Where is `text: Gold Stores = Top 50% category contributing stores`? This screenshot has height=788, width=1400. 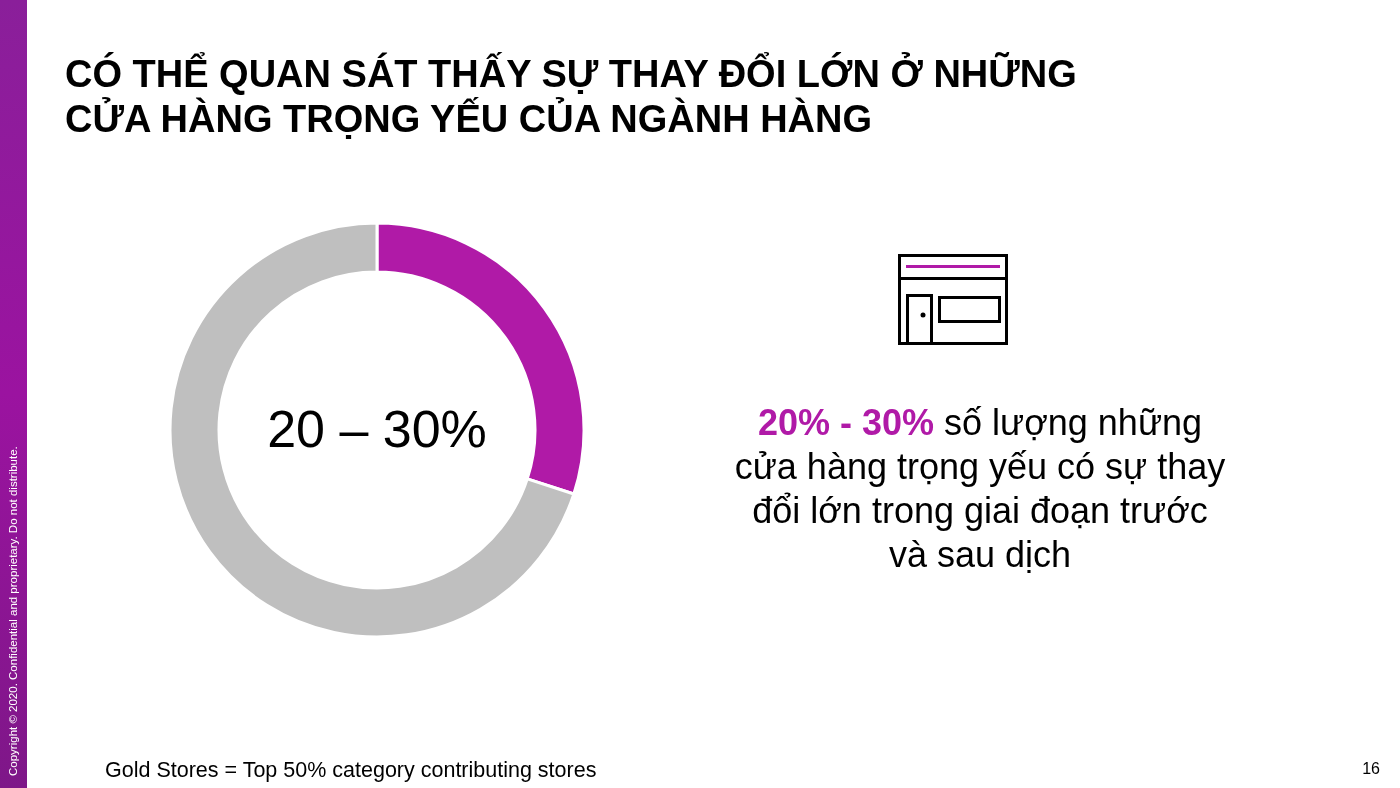 text: Gold Stores = Top 50% category contributing stores is located at coordinates (351, 770).